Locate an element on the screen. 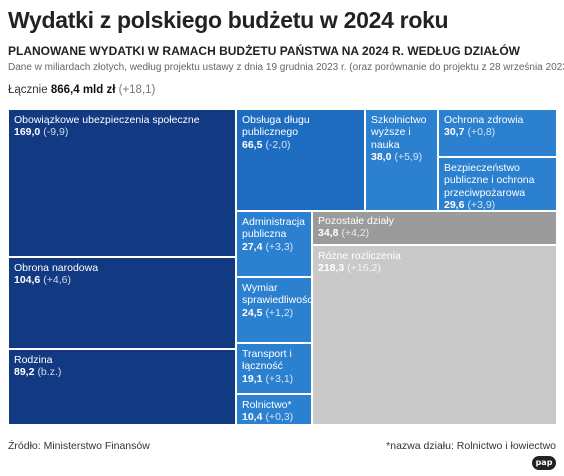  tile-value-line: 10,4 (+0,3) is located at coordinates (267, 417).